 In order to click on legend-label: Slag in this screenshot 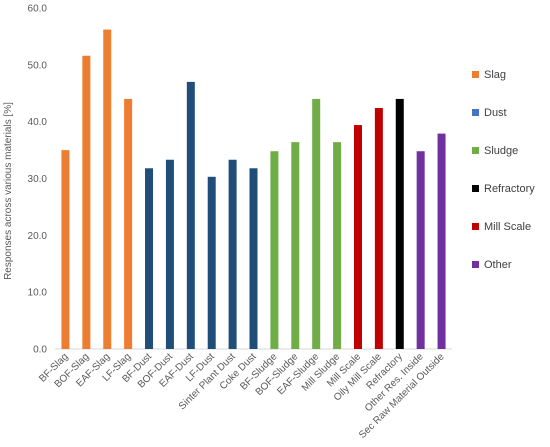, I will do `click(495, 75)`.